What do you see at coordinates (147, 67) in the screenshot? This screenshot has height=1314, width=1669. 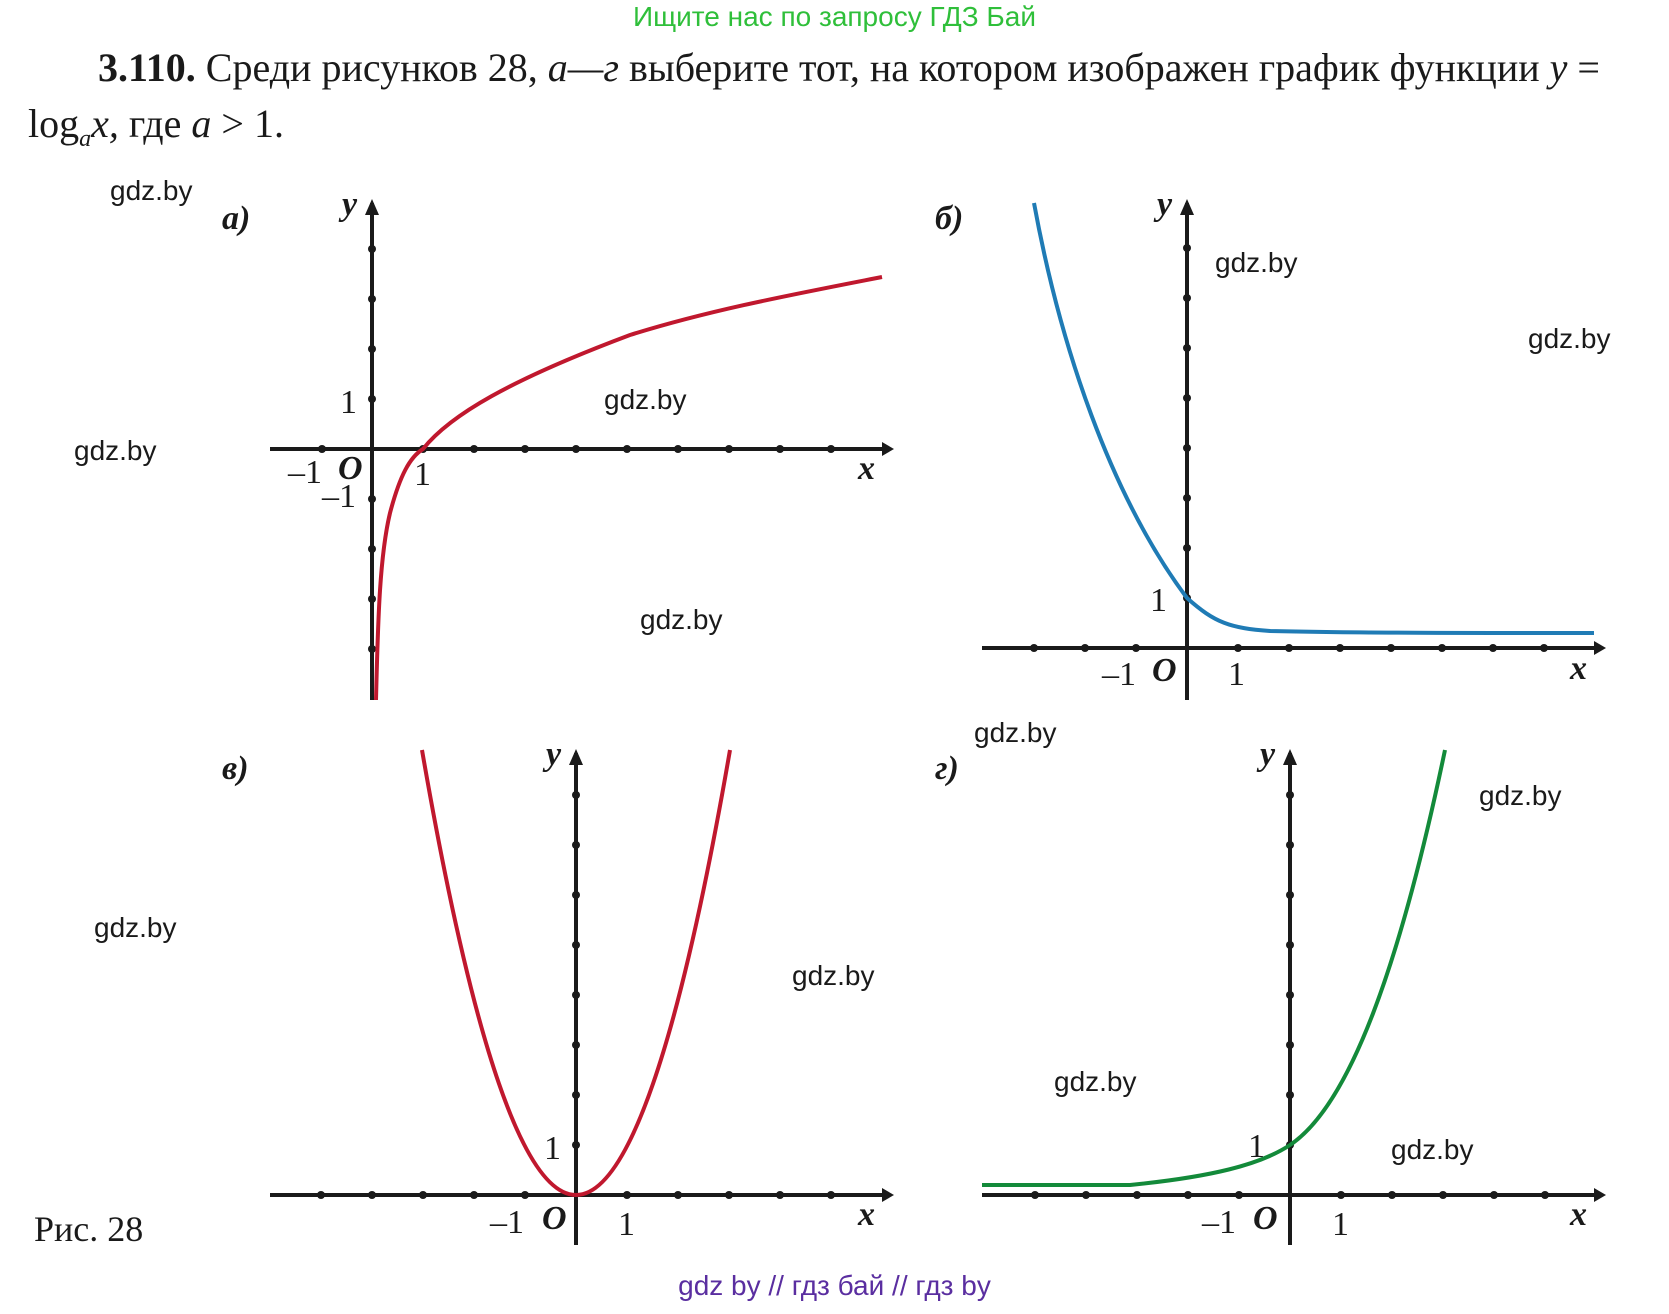 I see `problem-number: 3.110.` at bounding box center [147, 67].